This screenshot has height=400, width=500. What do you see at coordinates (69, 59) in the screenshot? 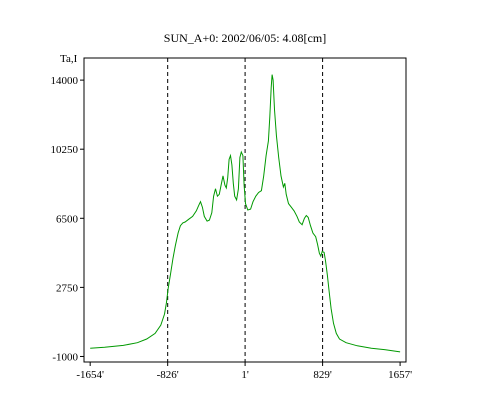
I see `y-axis-label: Ta,I` at bounding box center [69, 59].